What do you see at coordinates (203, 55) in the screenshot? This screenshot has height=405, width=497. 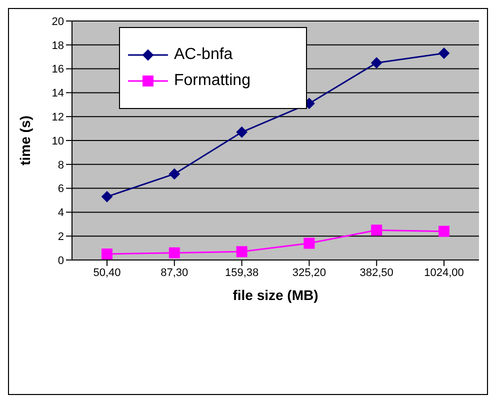 I see `legend-label: AC-bnfa` at bounding box center [203, 55].